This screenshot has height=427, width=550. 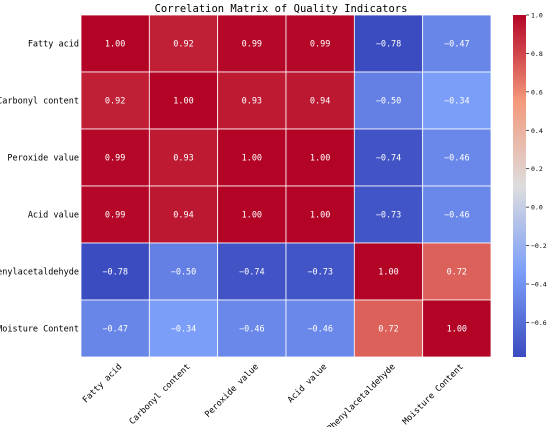 What do you see at coordinates (53, 216) in the screenshot?
I see `row-label: Acid value` at bounding box center [53, 216].